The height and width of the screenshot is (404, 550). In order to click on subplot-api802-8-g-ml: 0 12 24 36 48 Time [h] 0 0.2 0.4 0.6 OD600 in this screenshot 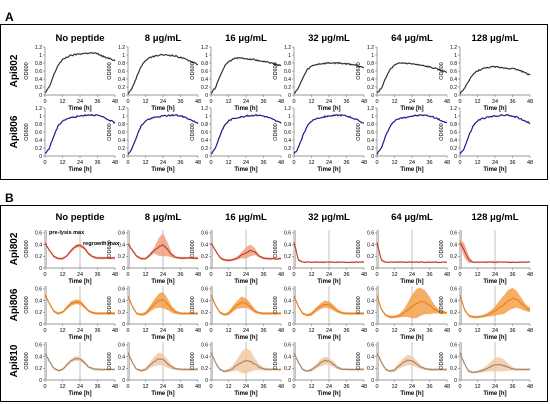, I will do `click(154, 257)`.